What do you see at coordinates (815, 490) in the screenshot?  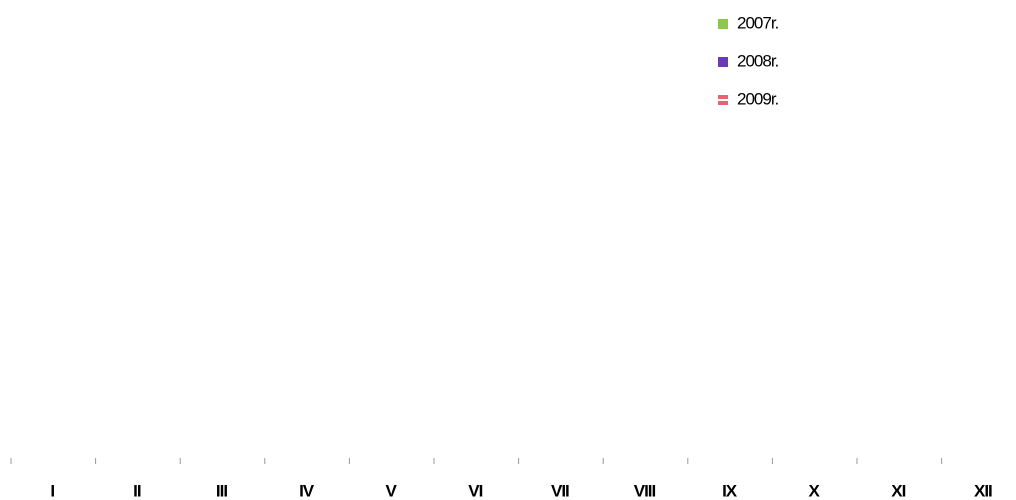 I see `x-tick-label: X` at bounding box center [815, 490].